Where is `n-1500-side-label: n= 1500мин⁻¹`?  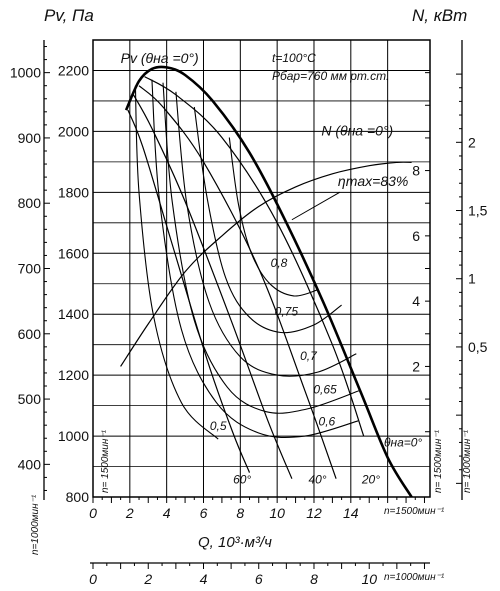 n-1500-side-label: n= 1500мин⁻¹ is located at coordinates (438, 461).